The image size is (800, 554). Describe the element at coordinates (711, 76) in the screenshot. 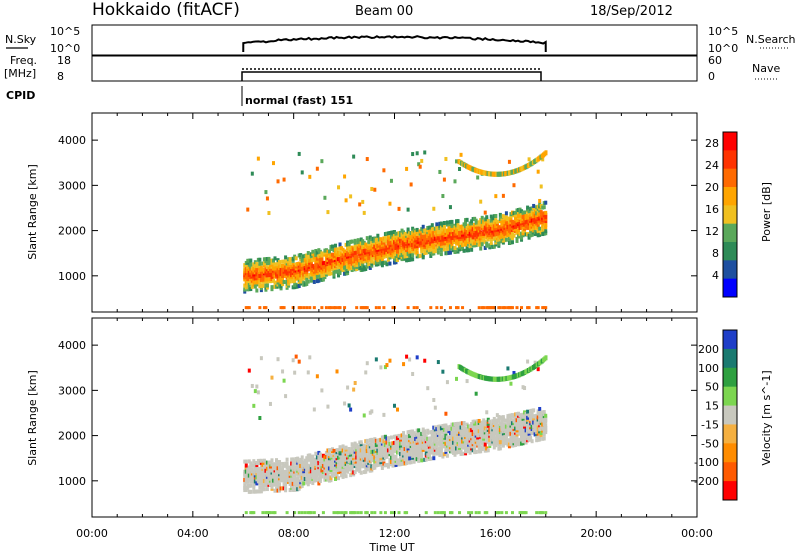

I see `nave-tick-bottom: 0` at that location.